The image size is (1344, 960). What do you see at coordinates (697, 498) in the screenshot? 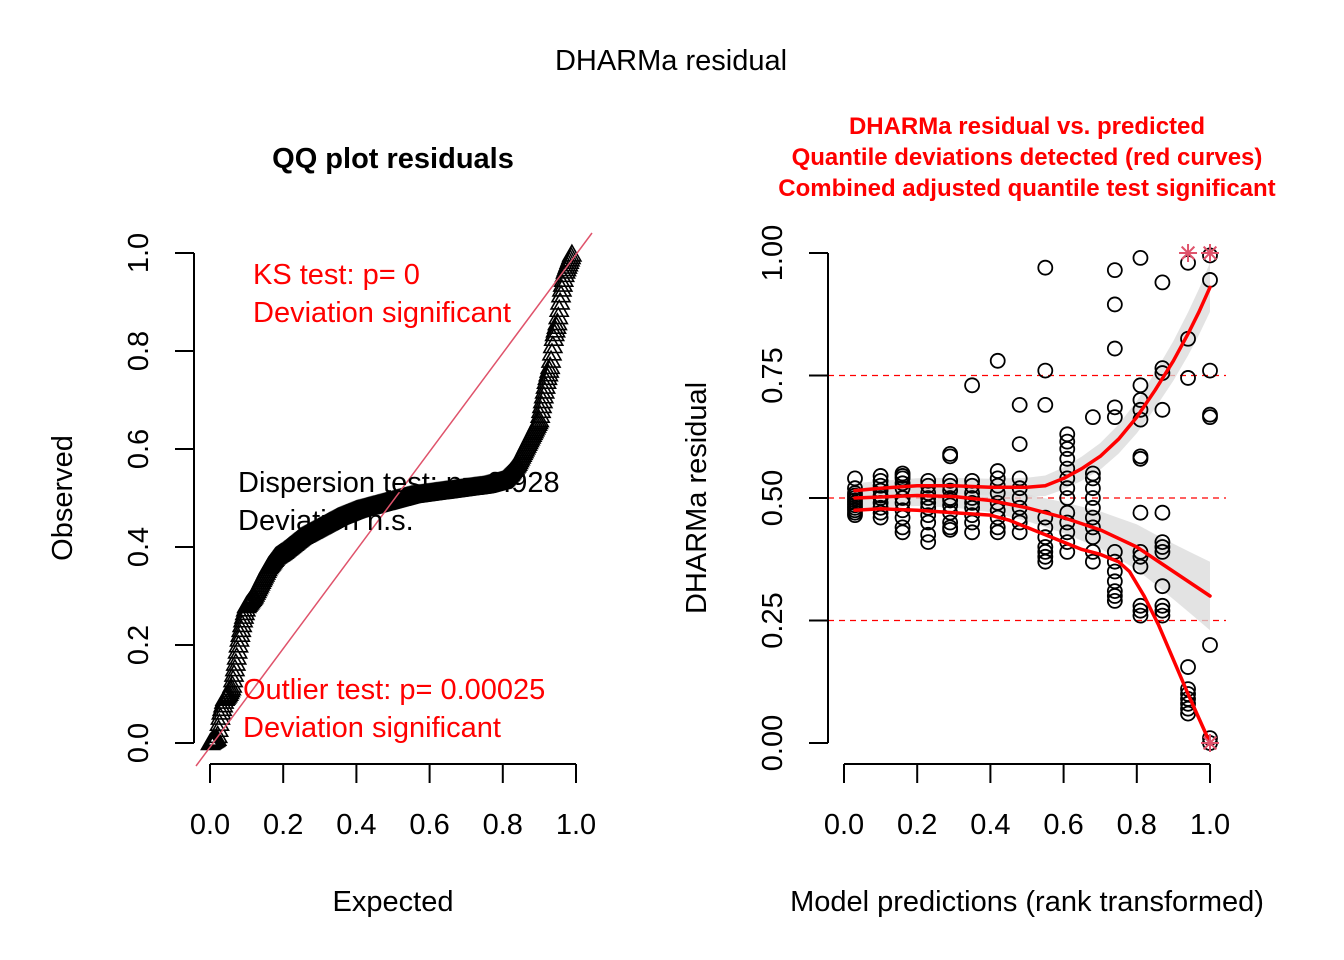
I see `residual-y-axis-label: DHARMa residual` at bounding box center [697, 498].